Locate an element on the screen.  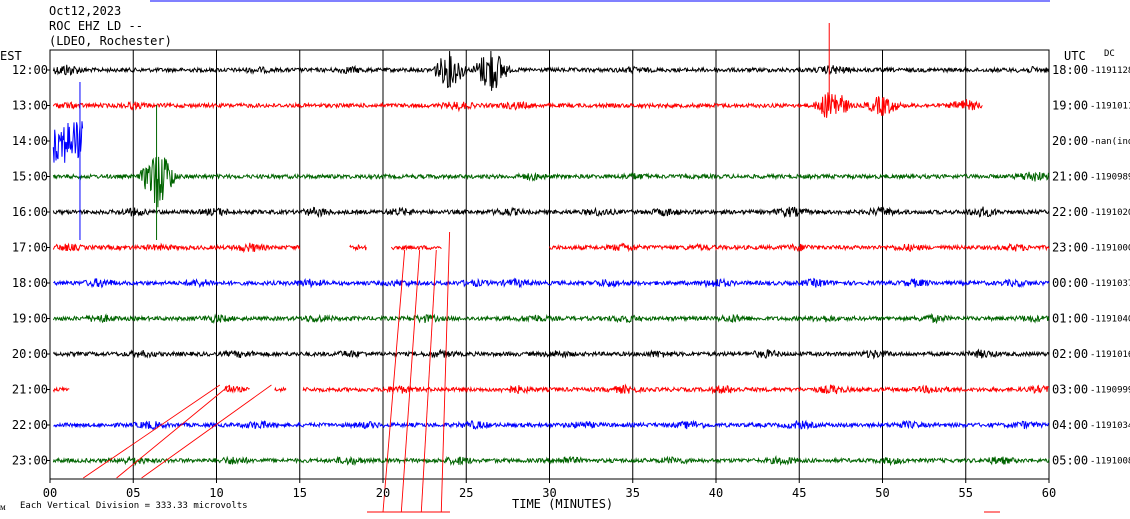
row-dc-offset: -1191034 is located at coordinates (1110, 426).